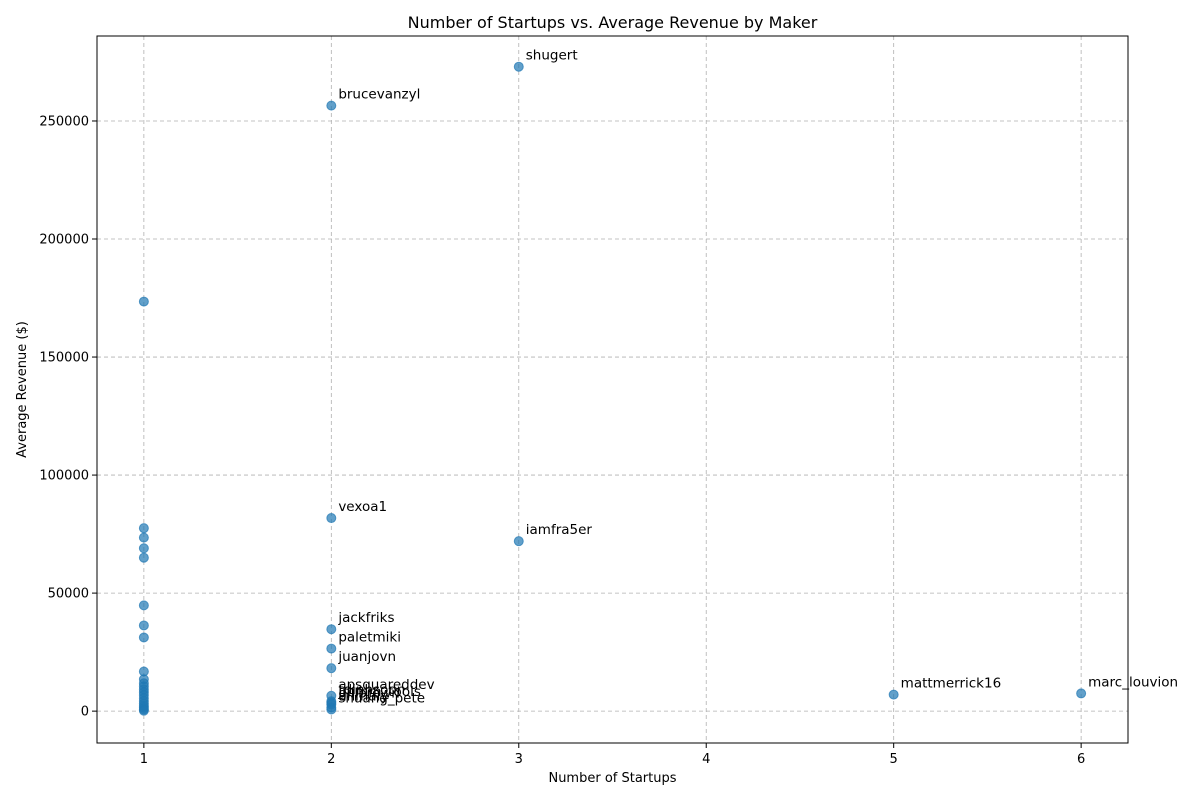  What do you see at coordinates (366, 657) in the screenshot?
I see `point-label: juanjovn` at bounding box center [366, 657].